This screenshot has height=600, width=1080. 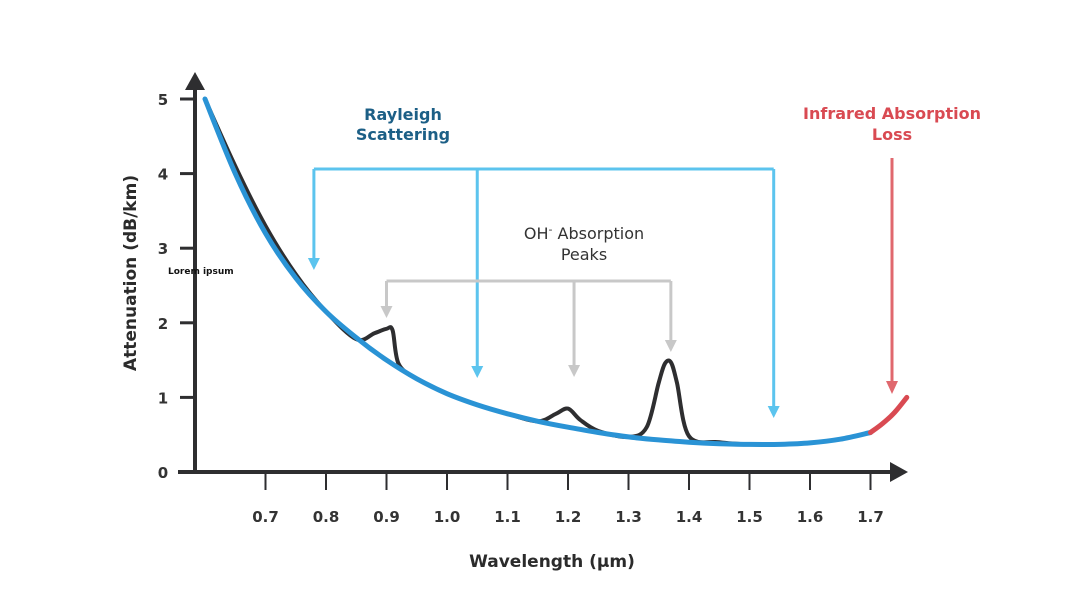 What do you see at coordinates (163, 249) in the screenshot?
I see `y-tick-label: 3` at bounding box center [163, 249].